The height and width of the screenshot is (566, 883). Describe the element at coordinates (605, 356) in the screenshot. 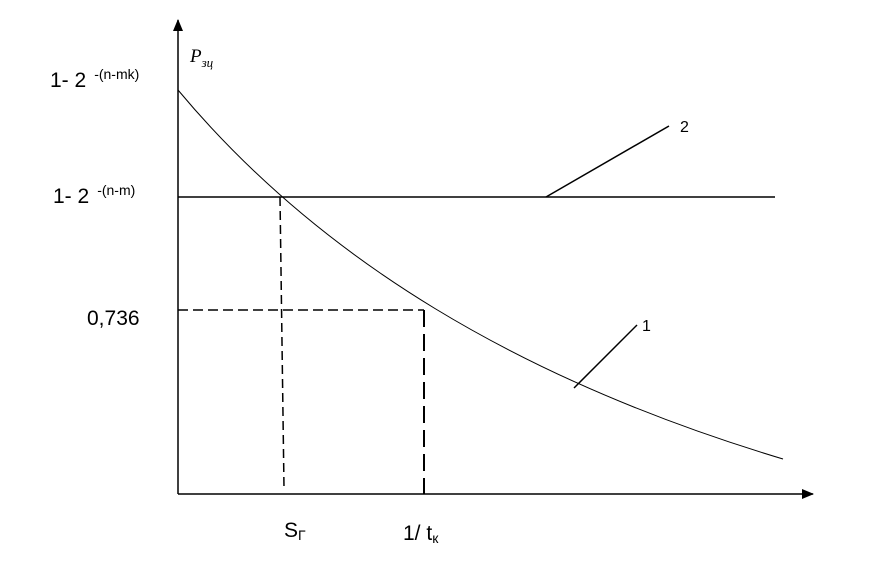

I see `series-1-leader-line` at that location.